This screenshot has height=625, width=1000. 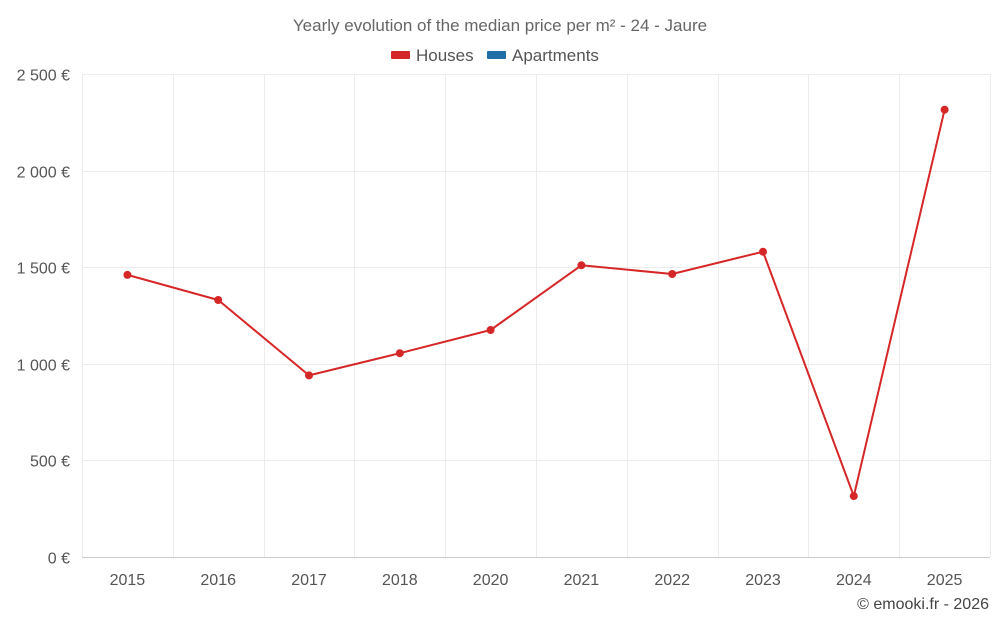 I want to click on legend-item-apartments: Apartments, so click(x=543, y=55).